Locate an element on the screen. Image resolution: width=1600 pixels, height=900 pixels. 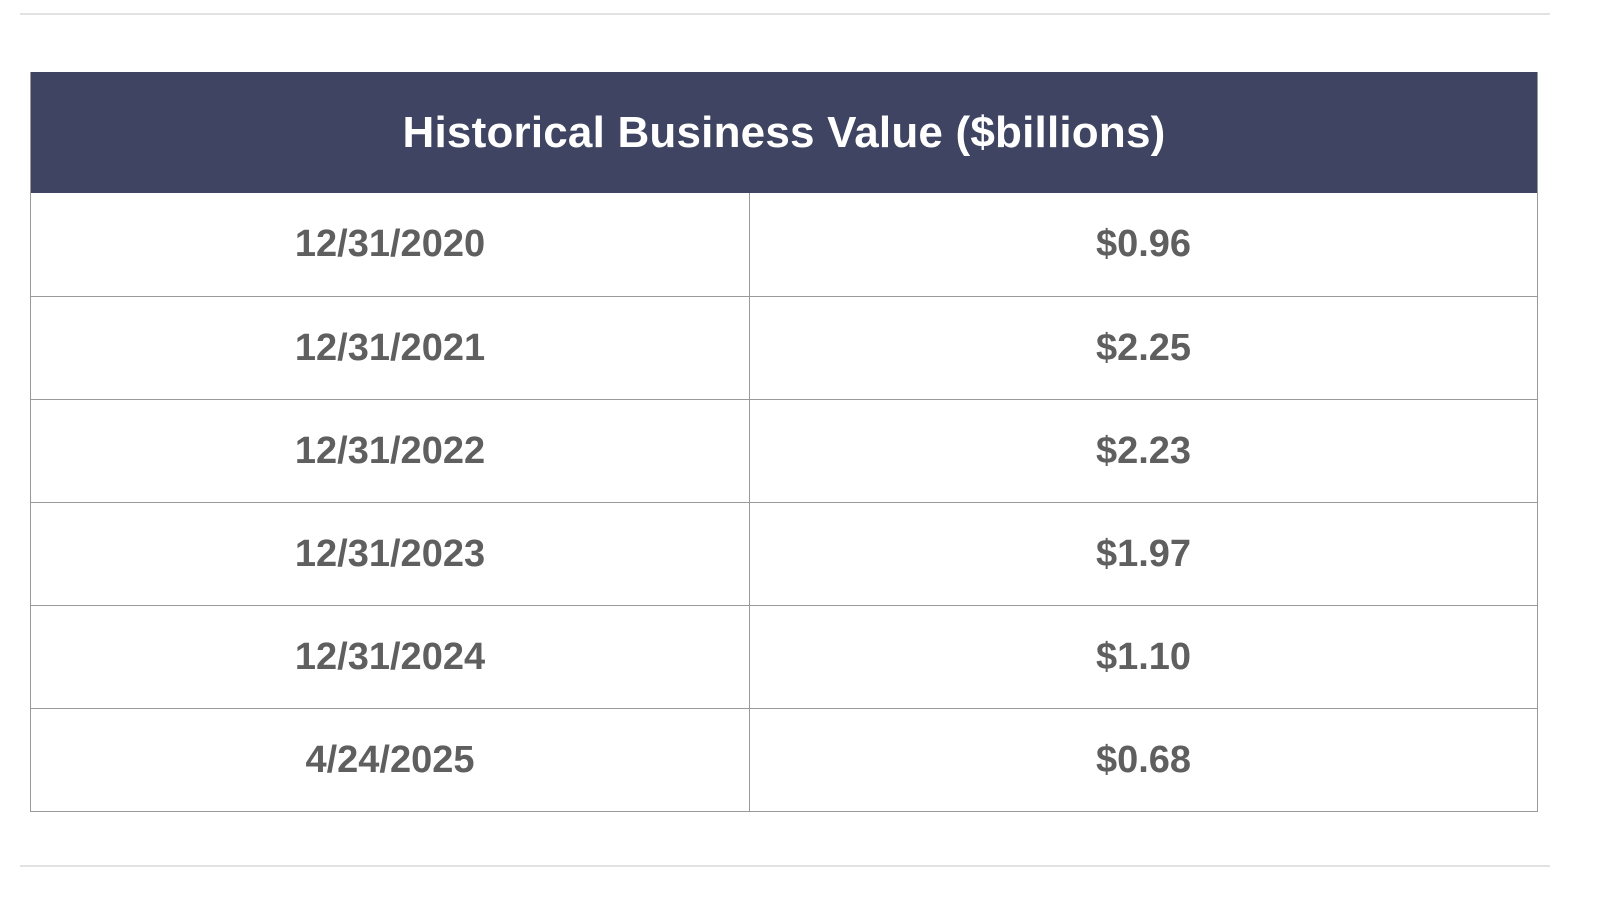
table-row: 12/31/2020 $0.96 is located at coordinates (784, 244).